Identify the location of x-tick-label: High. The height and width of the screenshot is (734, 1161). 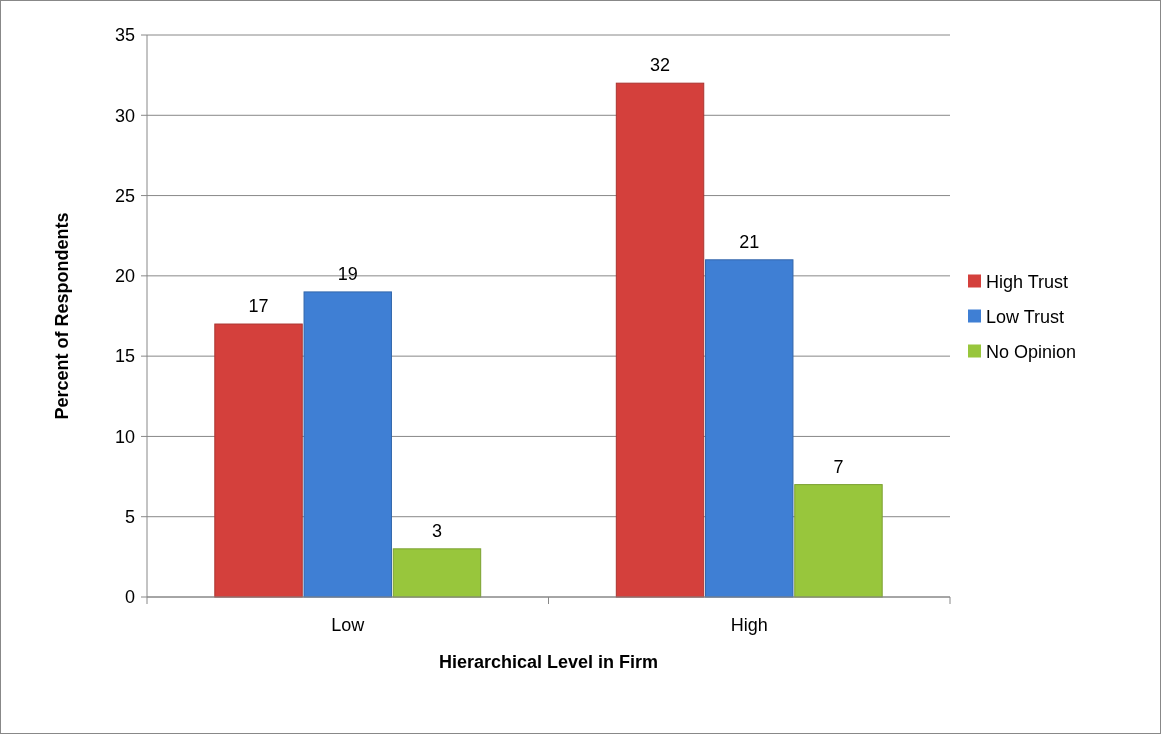
(749, 625).